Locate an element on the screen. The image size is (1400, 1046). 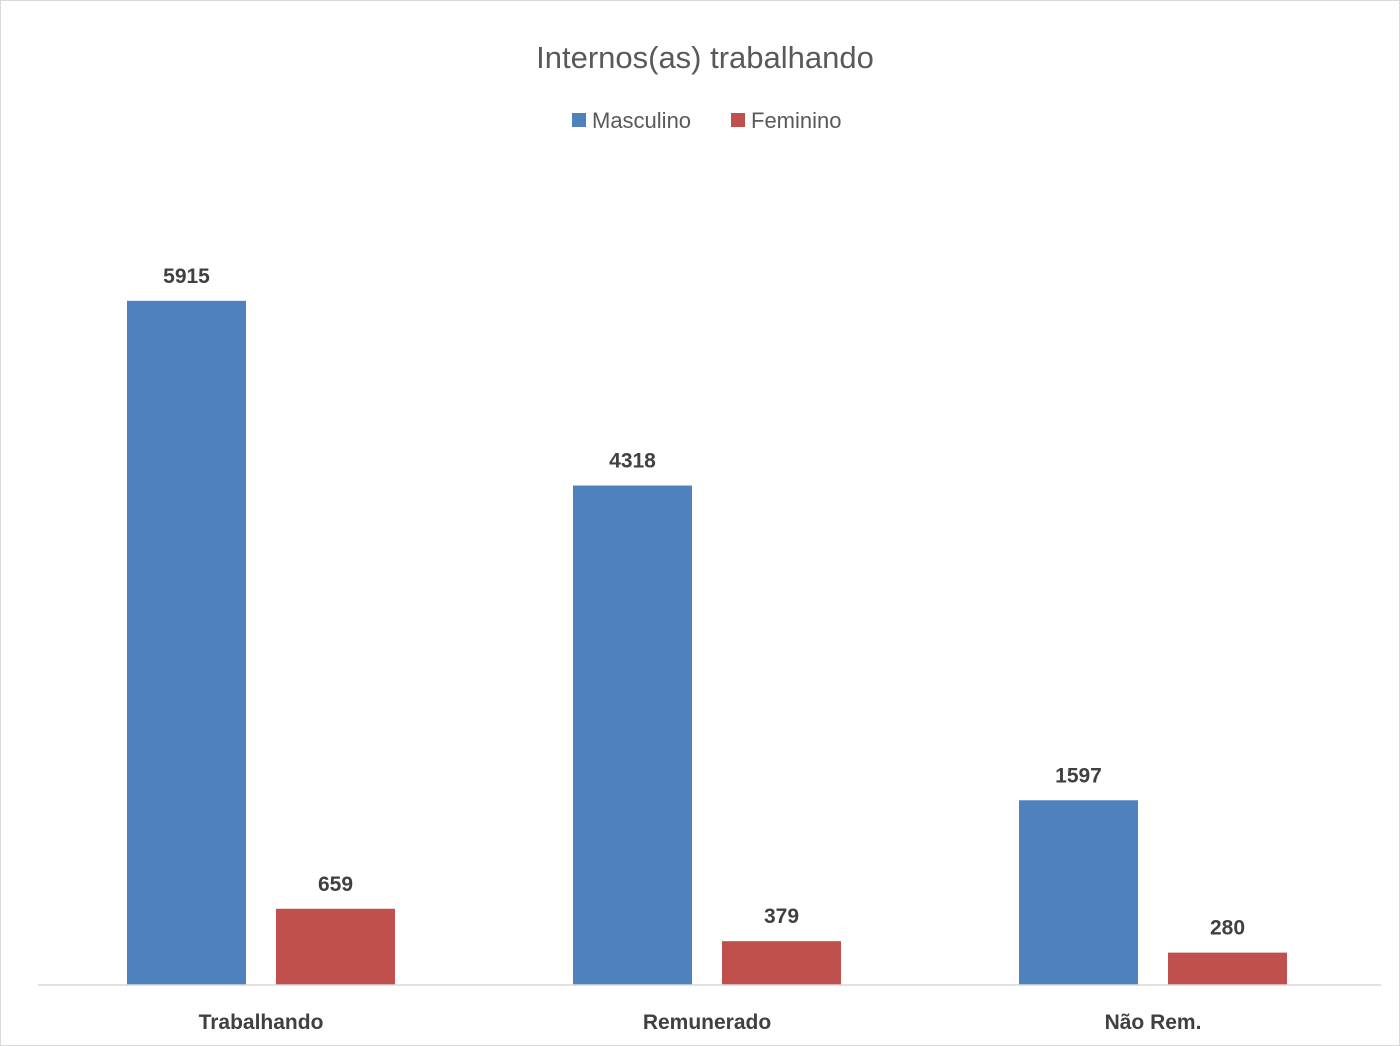
chart-title: Internos(as) trabalhando is located at coordinates (705, 57).